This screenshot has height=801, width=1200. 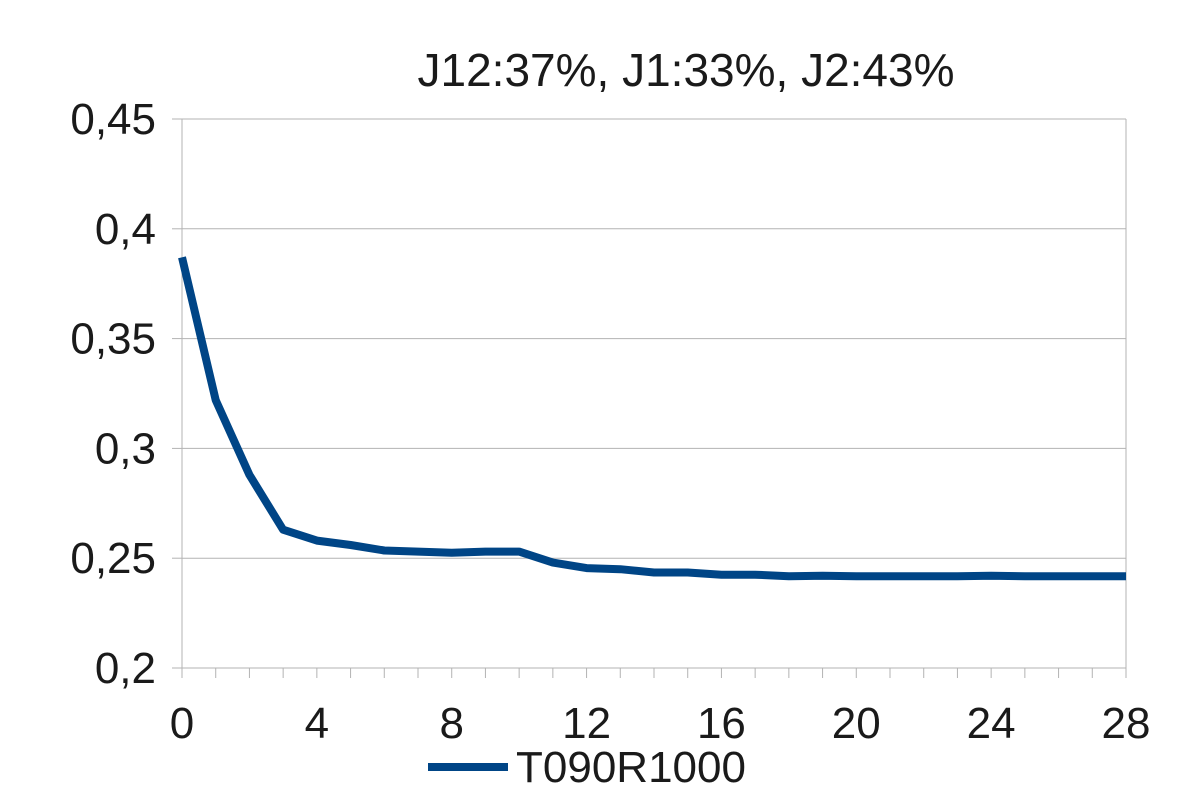 I want to click on x-tick-label: 4, so click(x=317, y=723).